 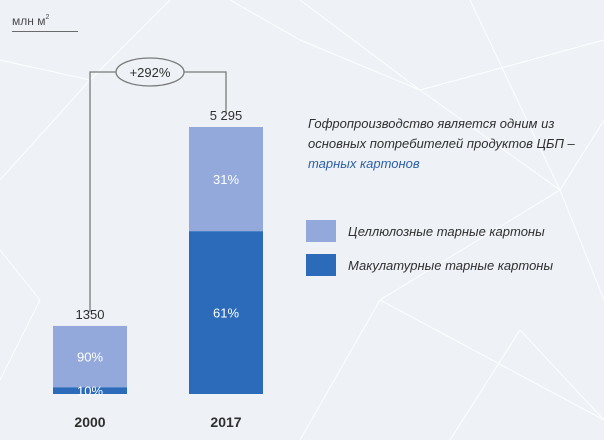 What do you see at coordinates (225, 422) in the screenshot?
I see `x-tick-2017: 2017` at bounding box center [225, 422].